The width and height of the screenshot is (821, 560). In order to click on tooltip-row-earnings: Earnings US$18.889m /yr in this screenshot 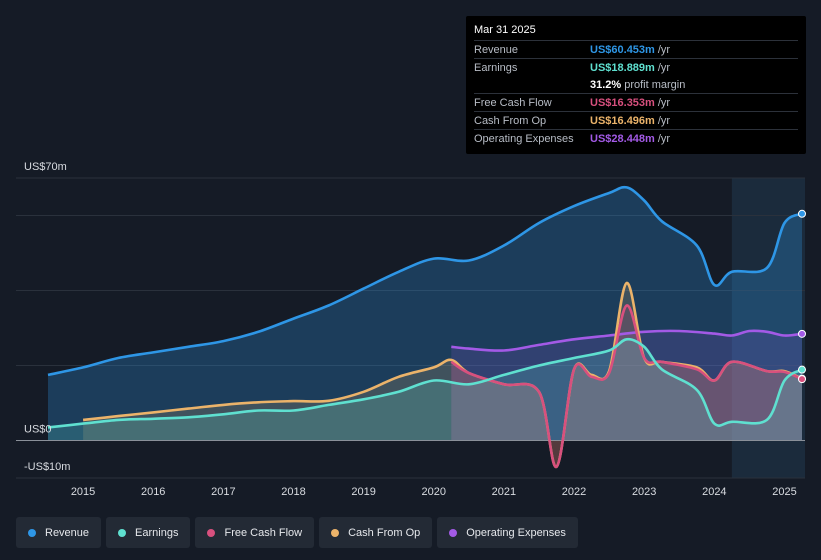, I will do `click(636, 67)`.